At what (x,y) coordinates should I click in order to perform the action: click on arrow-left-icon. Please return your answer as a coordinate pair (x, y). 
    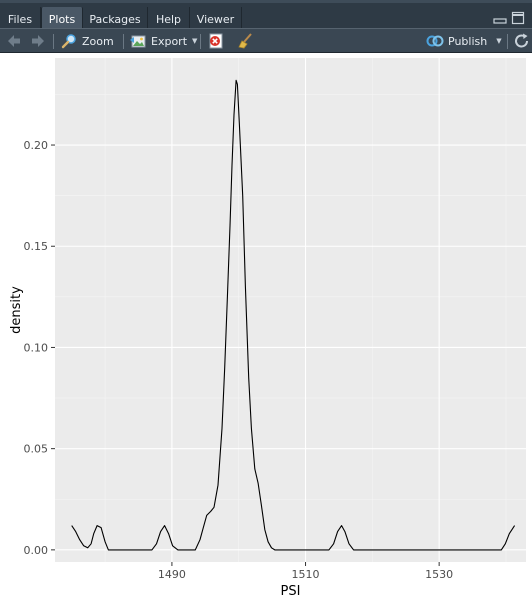
    Looking at the image, I should click on (14, 43).